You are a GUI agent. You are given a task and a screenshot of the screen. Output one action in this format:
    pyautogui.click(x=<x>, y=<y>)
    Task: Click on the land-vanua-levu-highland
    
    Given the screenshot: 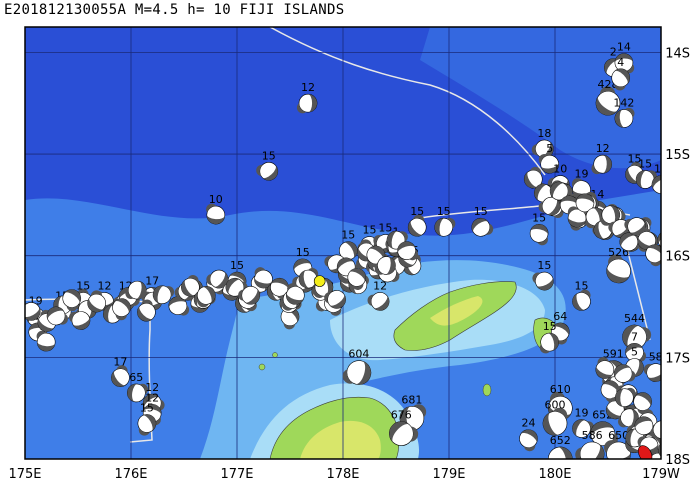 What is the action you would take?
    pyautogui.click(x=456, y=311)
    